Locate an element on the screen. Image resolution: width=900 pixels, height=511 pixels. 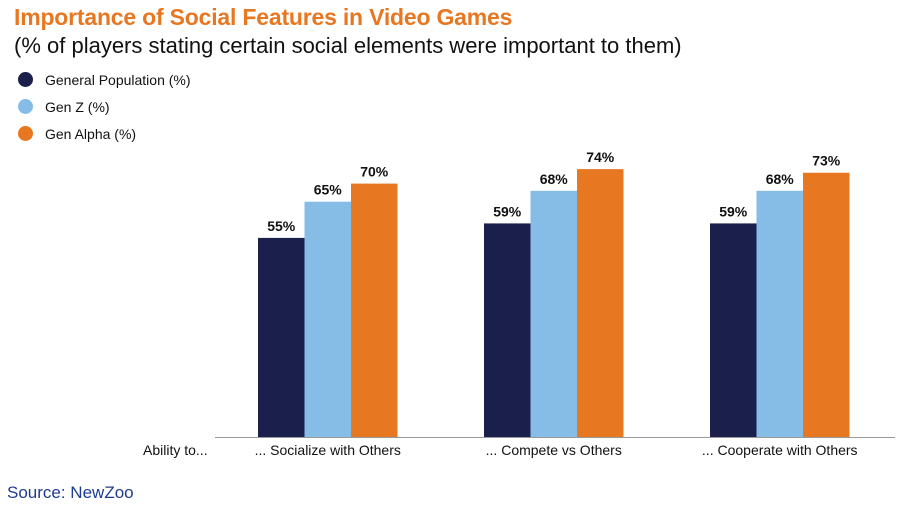
legend-swatch-gen-alpha is located at coordinates (25, 133).